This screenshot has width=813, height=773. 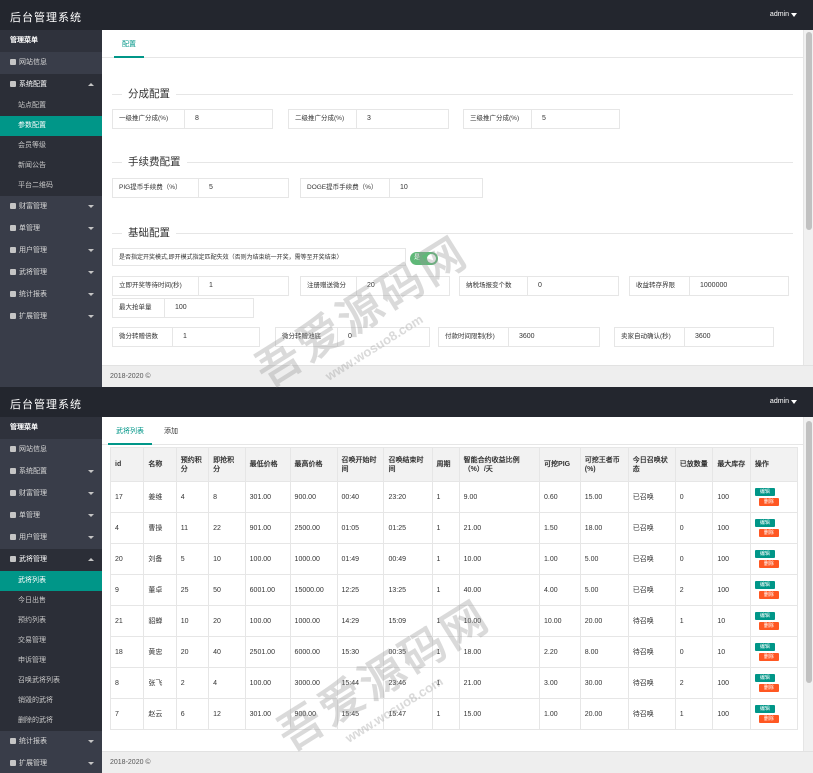 I want to click on top-header: 后台管理系统 admin, so click(x=406, y=15).